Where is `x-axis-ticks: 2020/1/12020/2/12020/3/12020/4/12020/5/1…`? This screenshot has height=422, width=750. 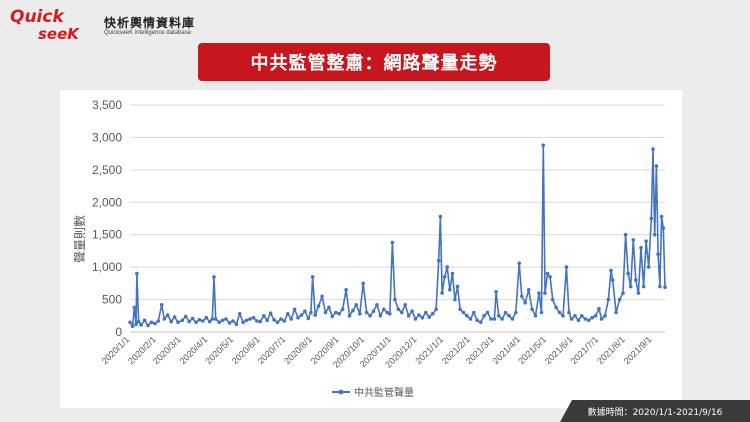
x-axis-ticks: 2020/1/12020/2/12020/3/12020/4/12020/5/1… is located at coordinates (377, 351).